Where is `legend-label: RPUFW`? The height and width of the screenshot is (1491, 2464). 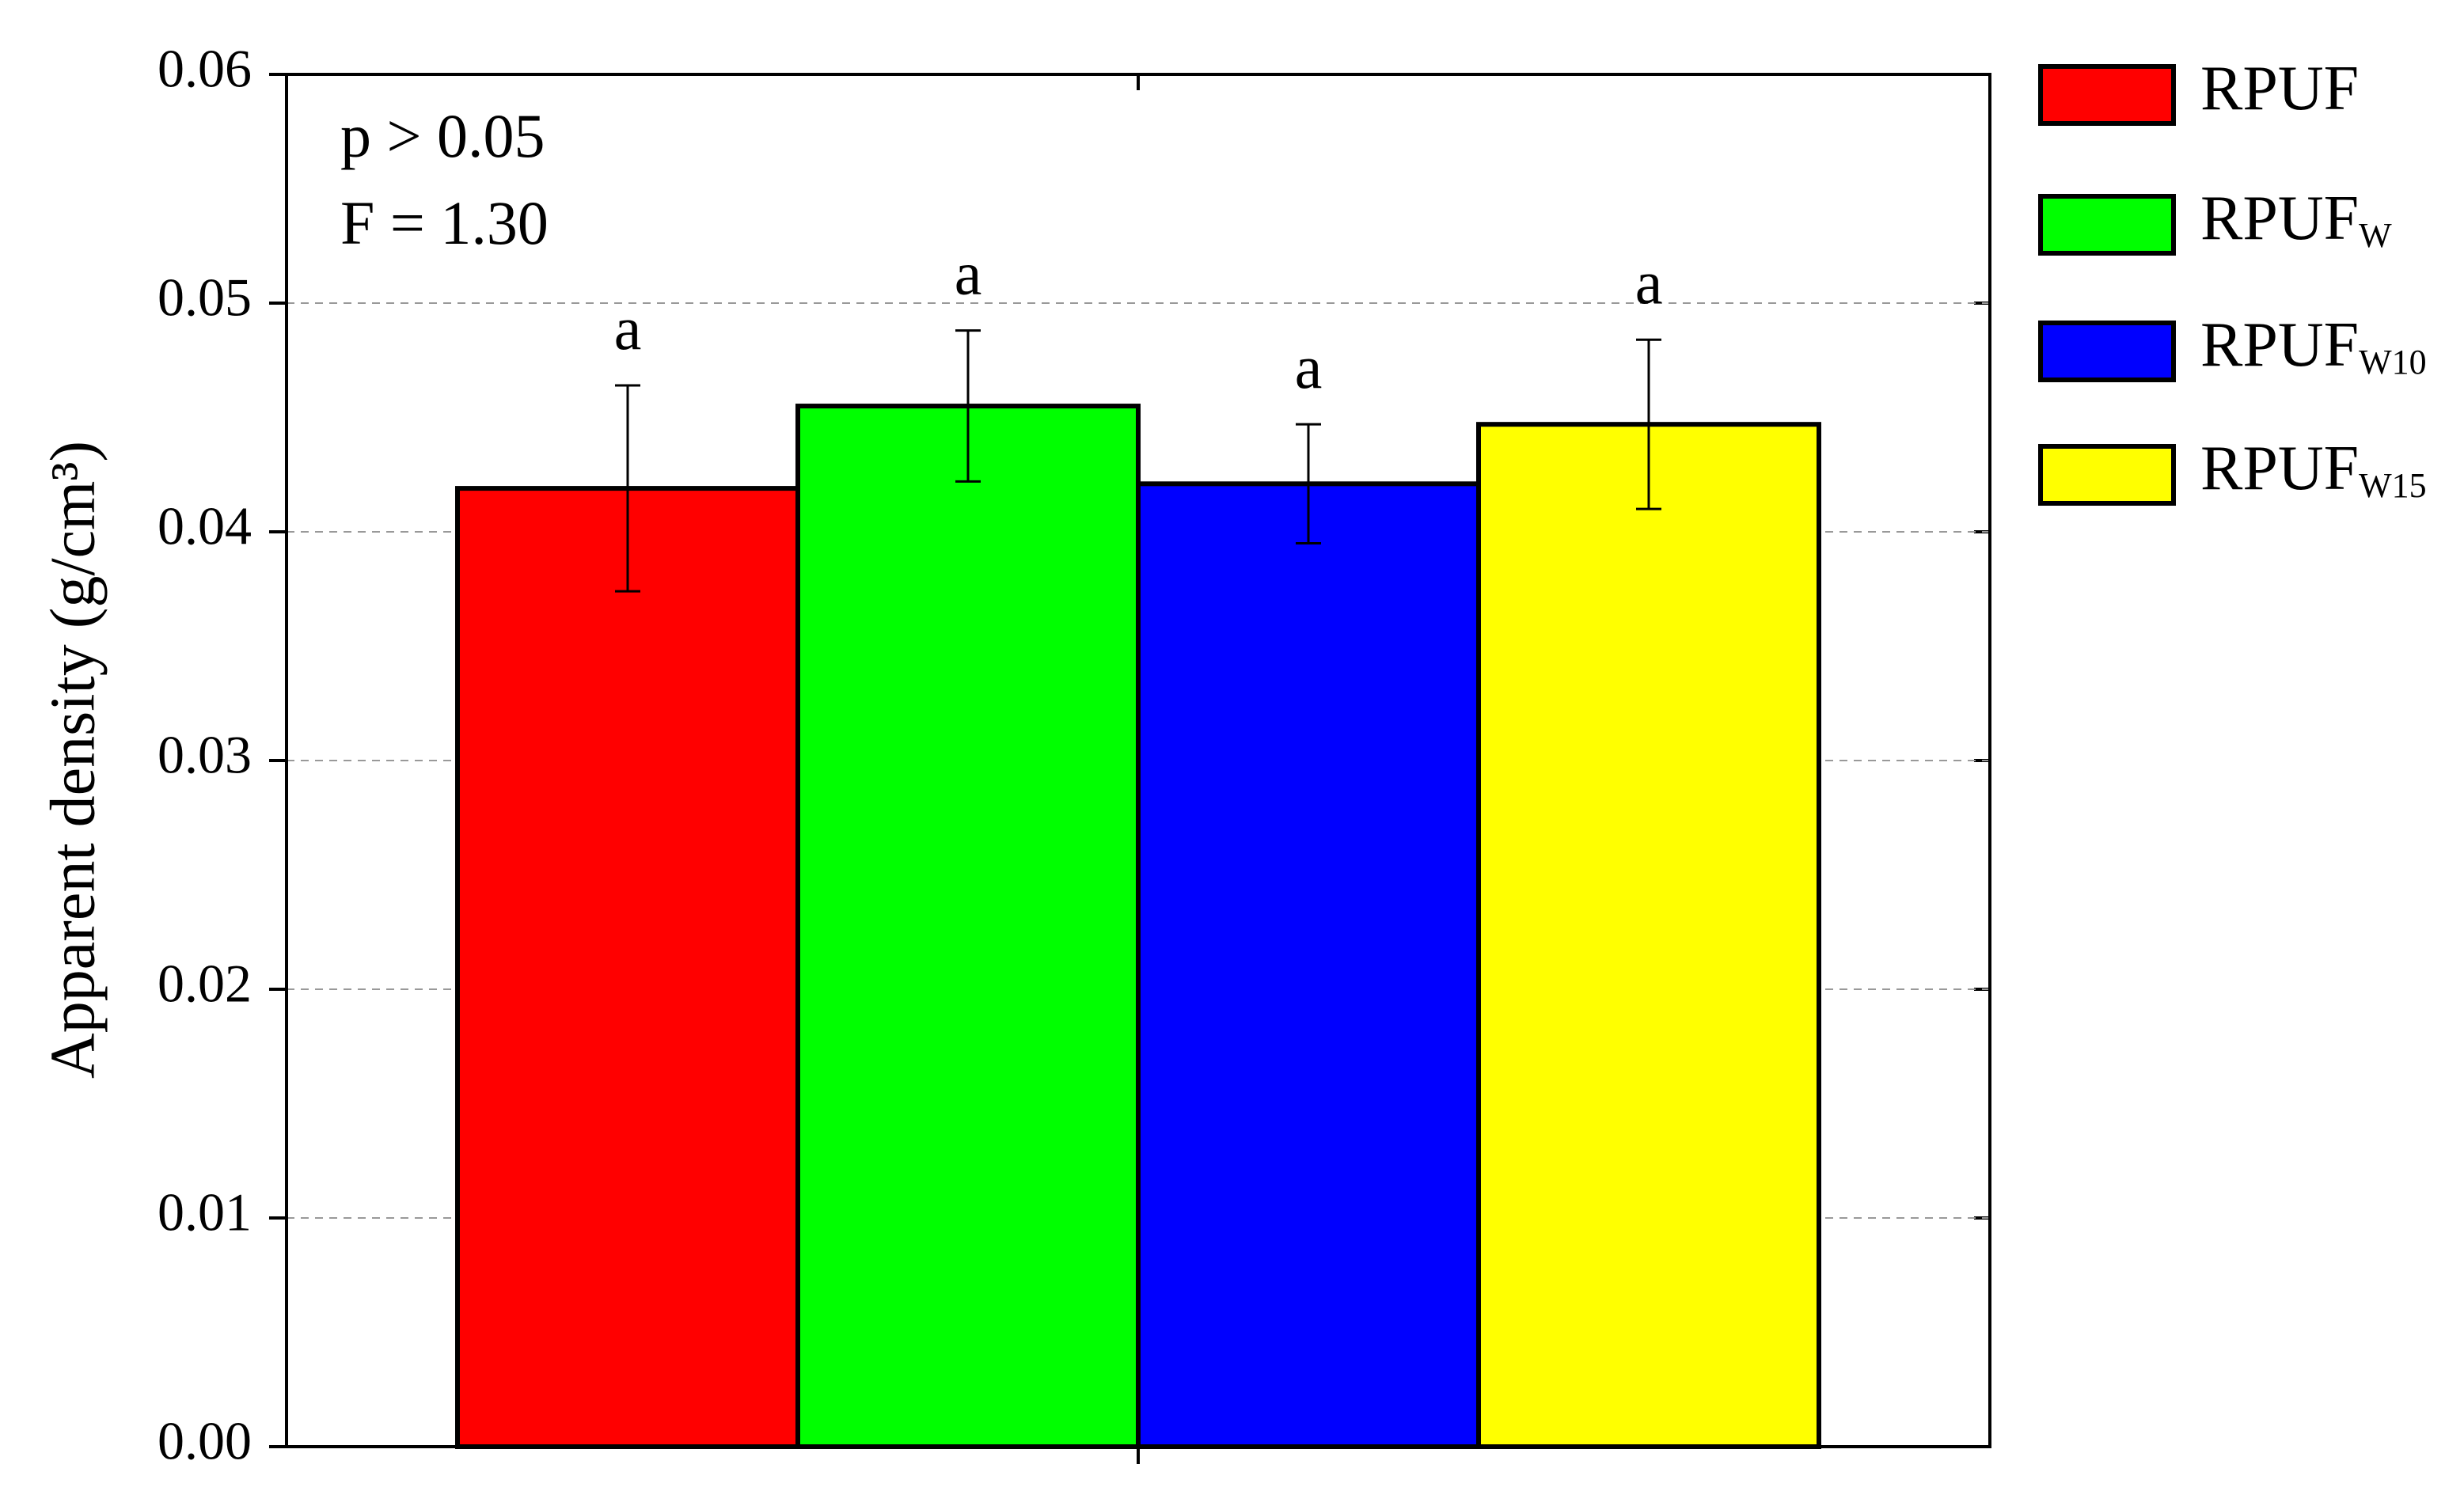 legend-label: RPUFW is located at coordinates (2296, 219).